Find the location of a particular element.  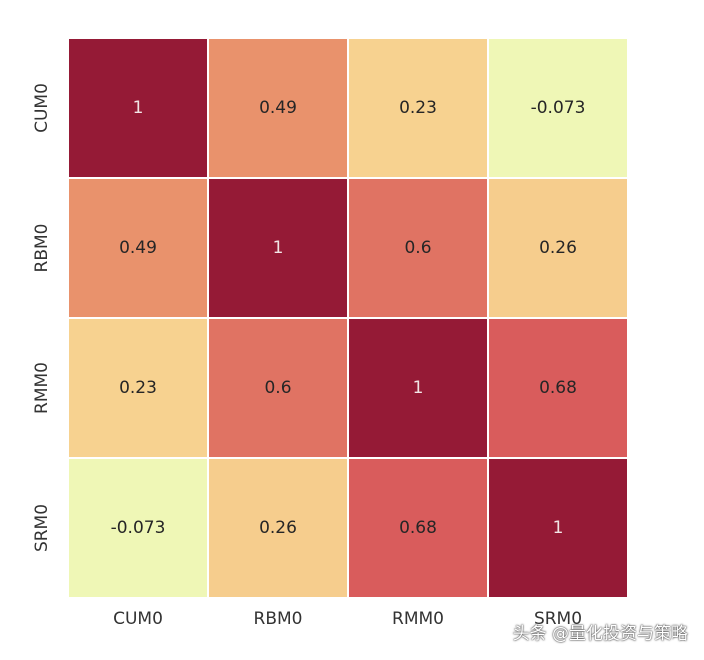

cell-value-label-0-2: 0.23 is located at coordinates (418, 108).